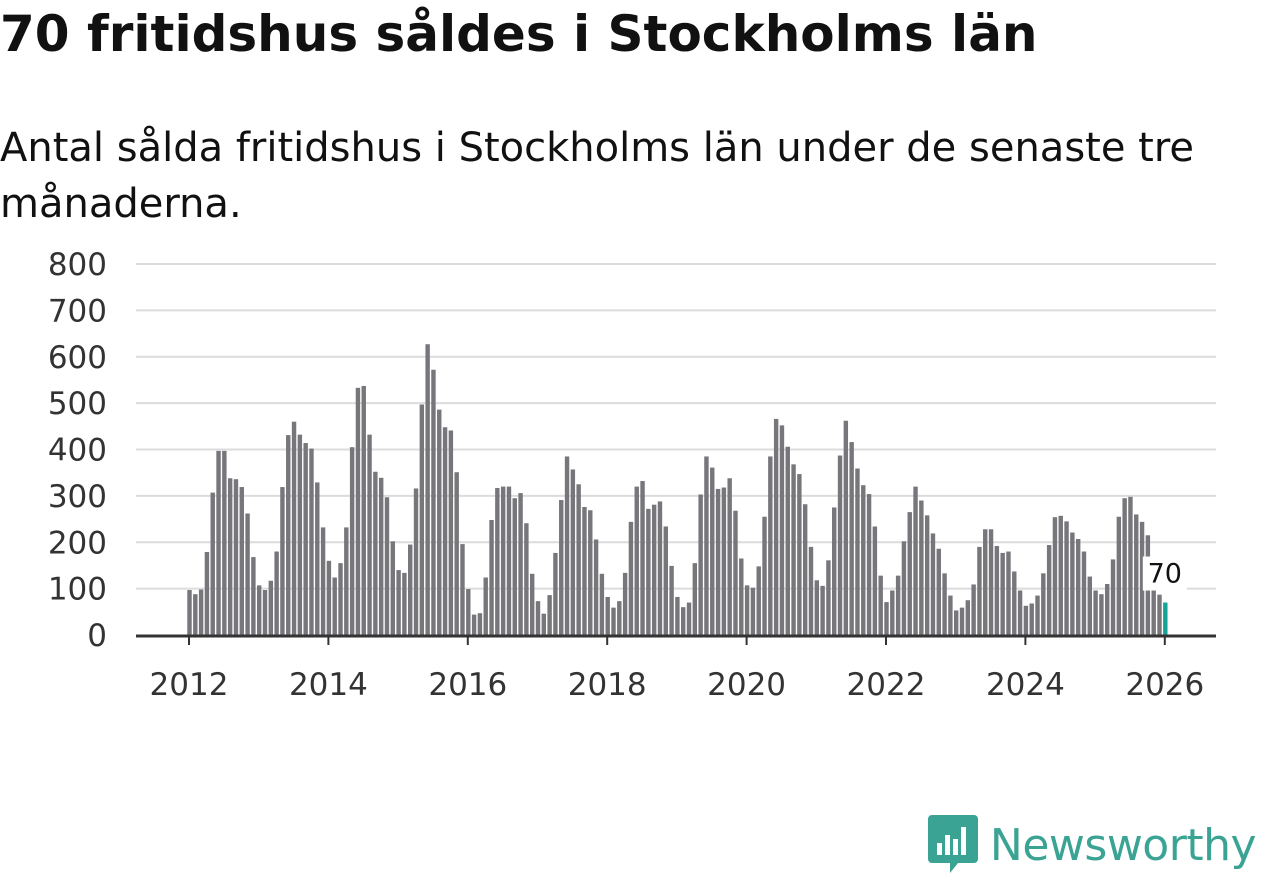 The width and height of the screenshot is (1262, 879). Describe the element at coordinates (467, 685) in the screenshot. I see `x-tick-label: 2016` at that location.